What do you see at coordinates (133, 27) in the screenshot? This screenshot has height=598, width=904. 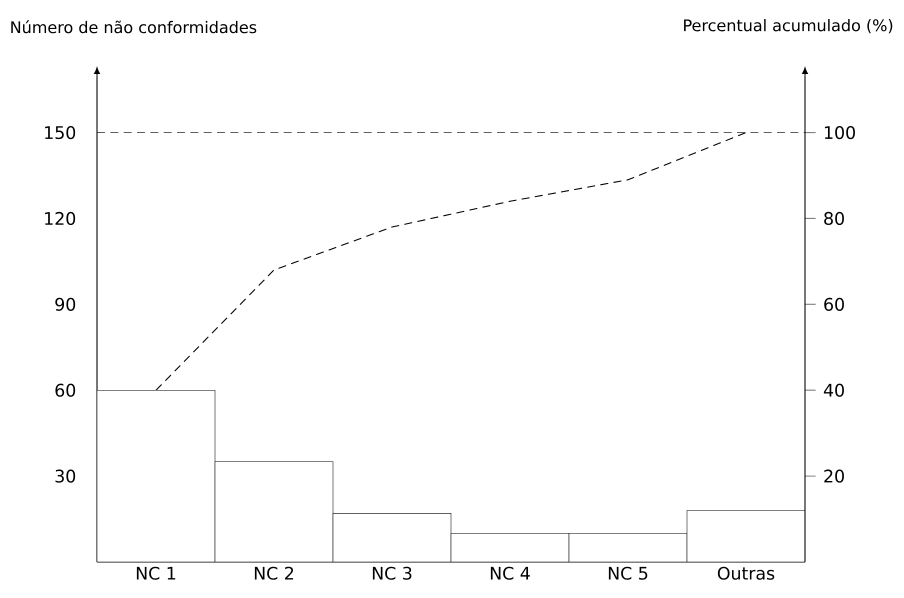 I see `y-axis-title: Número de não conformidades` at bounding box center [133, 27].